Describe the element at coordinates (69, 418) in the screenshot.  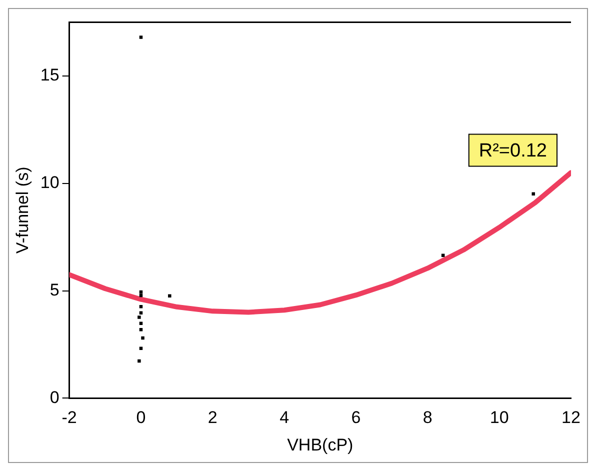
I see `x-tick-label: -2` at that location.